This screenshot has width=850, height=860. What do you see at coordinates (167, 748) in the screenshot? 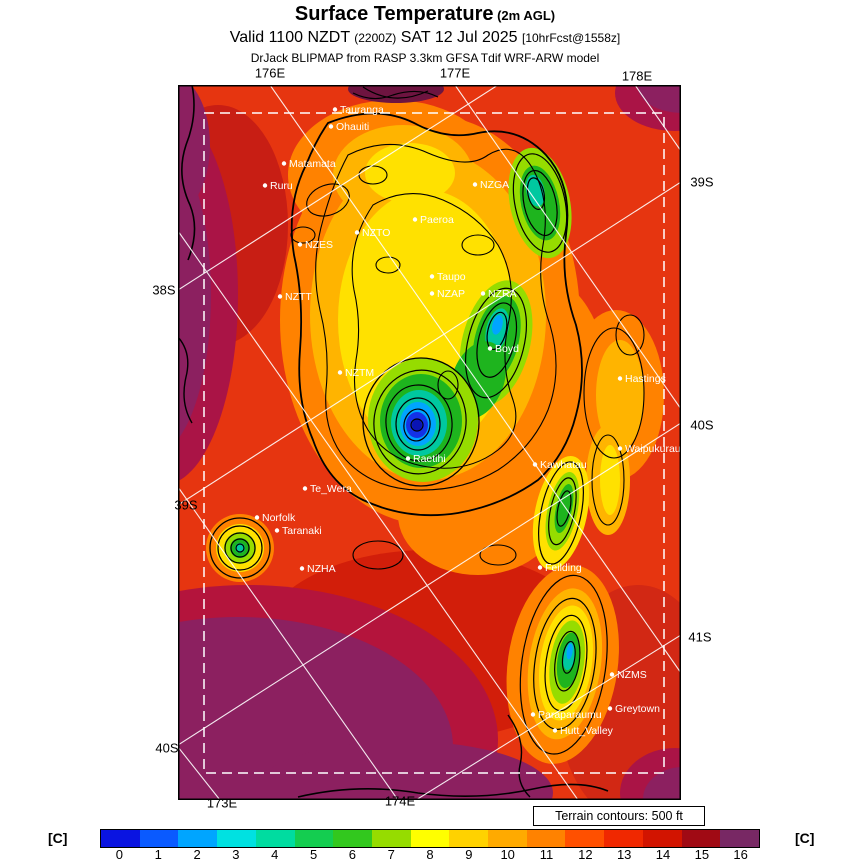
I see `lat-label-left: 40S` at bounding box center [167, 748].